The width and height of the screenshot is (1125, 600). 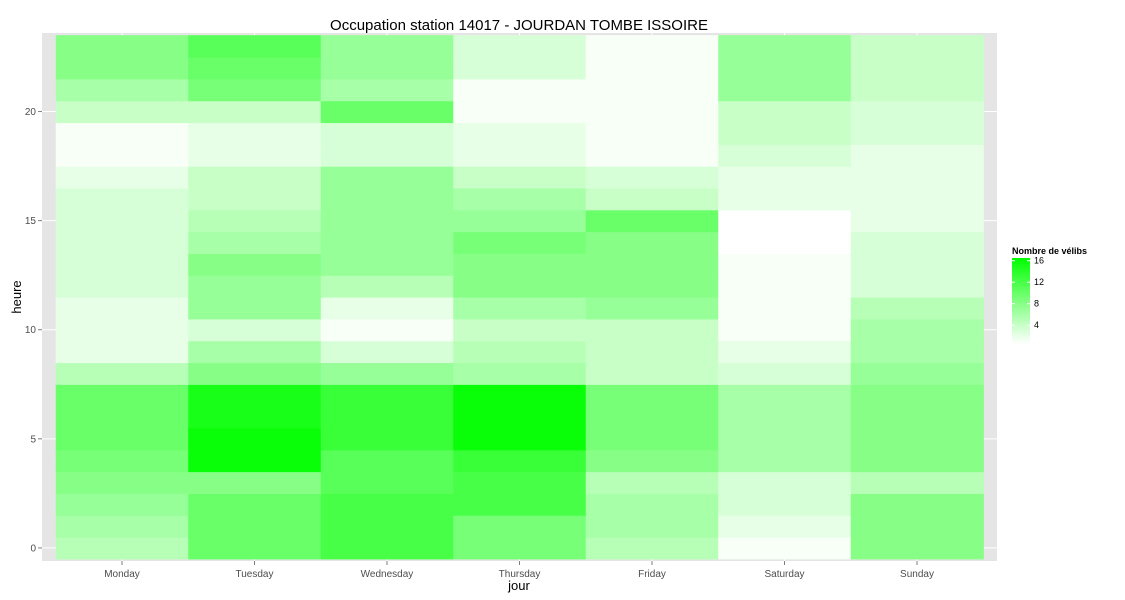 What do you see at coordinates (1021, 301) in the screenshot?
I see `legend-colorbar` at bounding box center [1021, 301].